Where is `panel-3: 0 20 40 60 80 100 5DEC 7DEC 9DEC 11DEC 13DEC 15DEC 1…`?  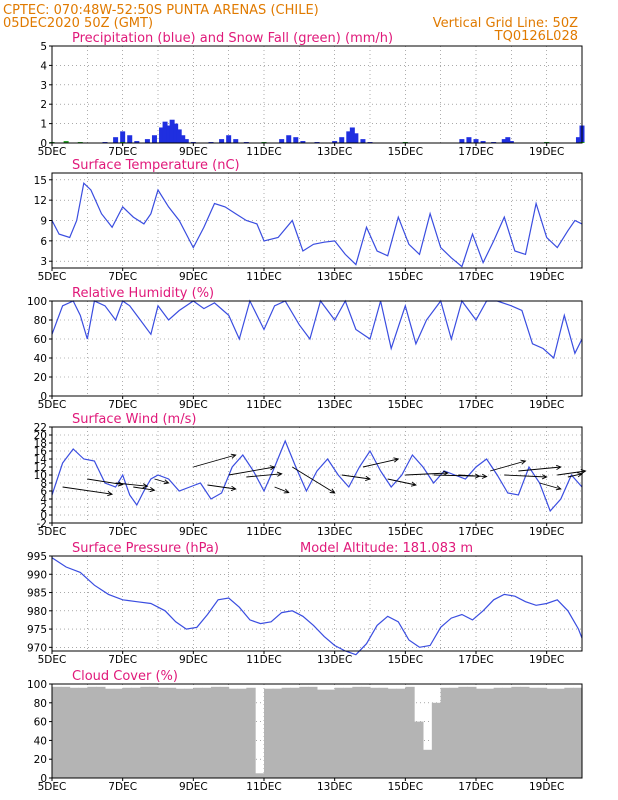
panel-3: 0 20 40 60 80 100 5DEC 7DEC 9DEC 11DEC 13DEC 15DEC 1… is located at coordinates (305, 348).